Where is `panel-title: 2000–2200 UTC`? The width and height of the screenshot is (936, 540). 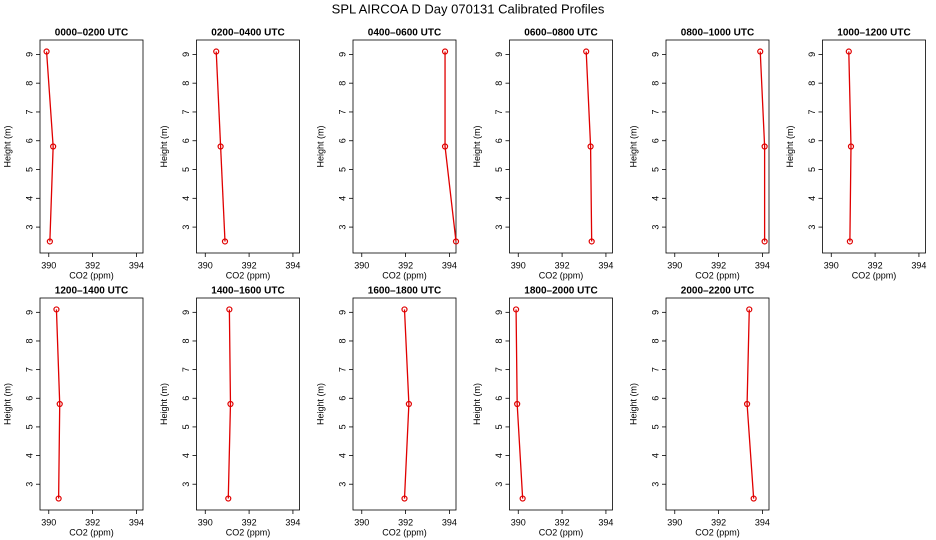 panel-title: 2000–2200 UTC is located at coordinates (717, 291).